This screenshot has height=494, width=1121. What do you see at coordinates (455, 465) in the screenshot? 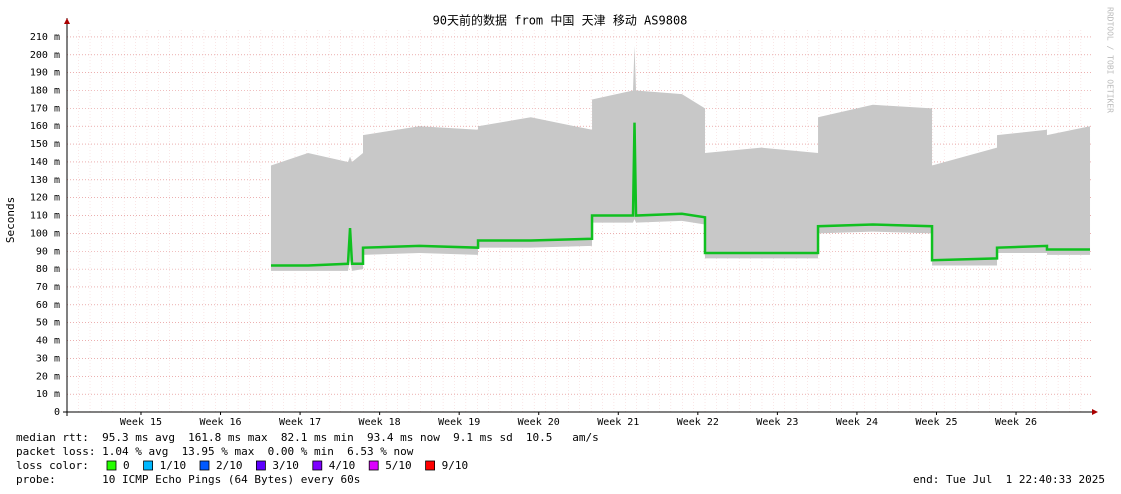
I see `legend-label: 9/10` at bounding box center [455, 465].